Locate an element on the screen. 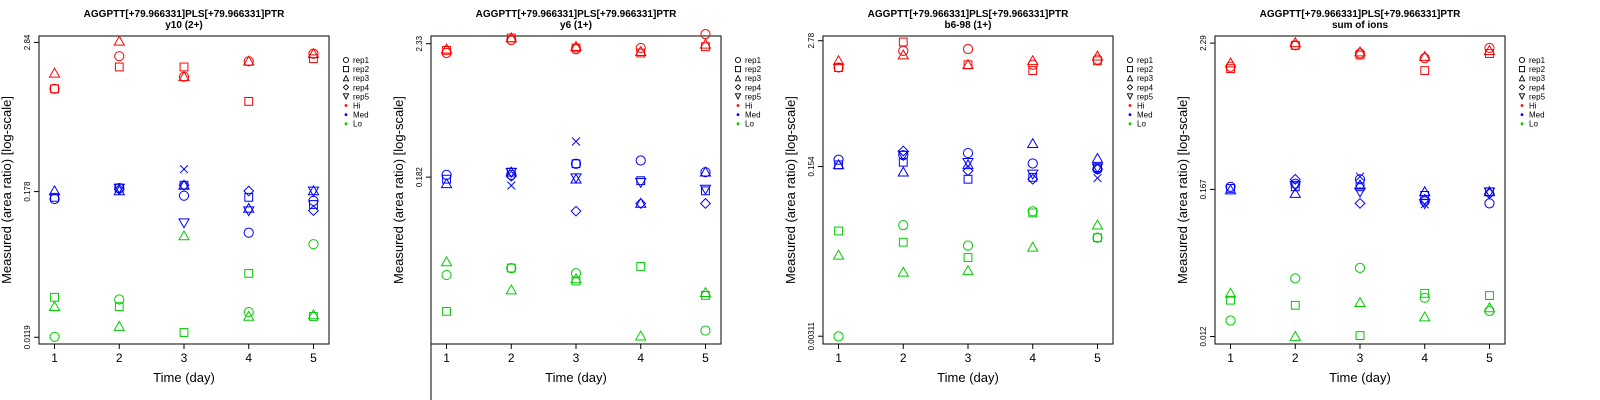 This screenshot has width=1600, height=400. x-axis-label: Time (day) is located at coordinates (968, 377).